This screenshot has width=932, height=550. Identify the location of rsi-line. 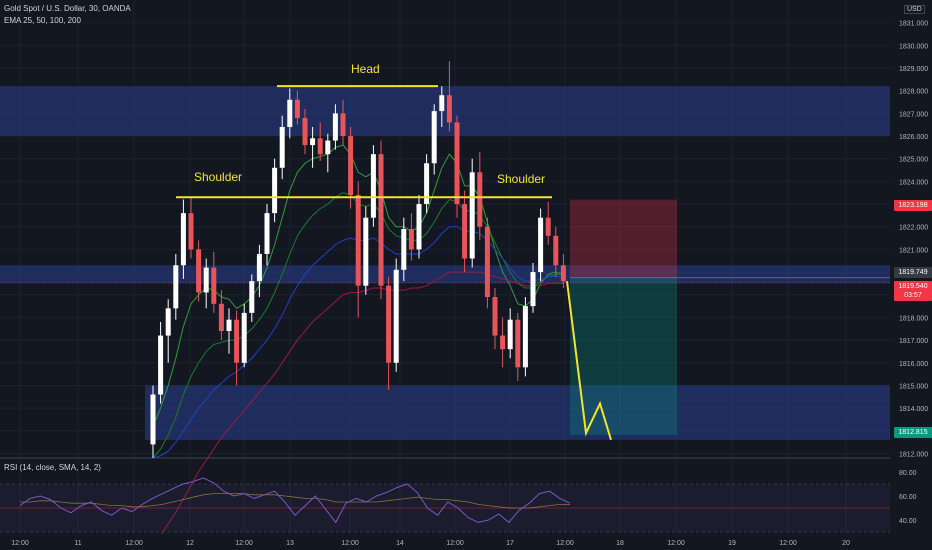
(295, 500).